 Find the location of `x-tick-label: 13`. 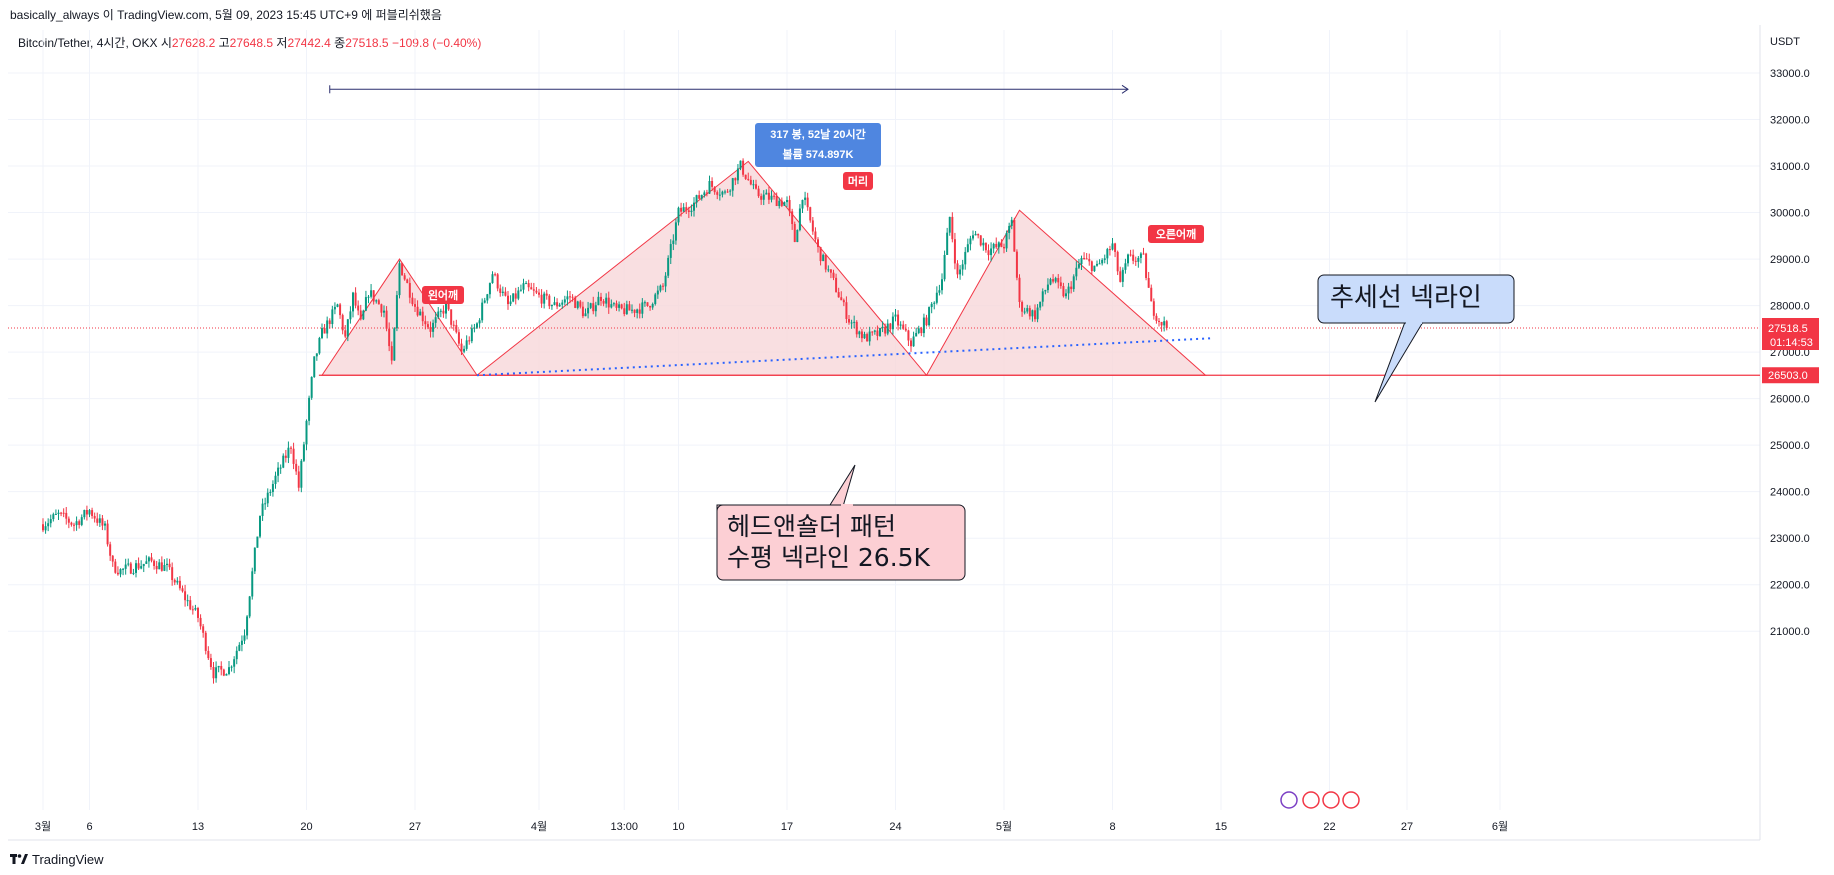

x-tick-label: 13 is located at coordinates (198, 827).